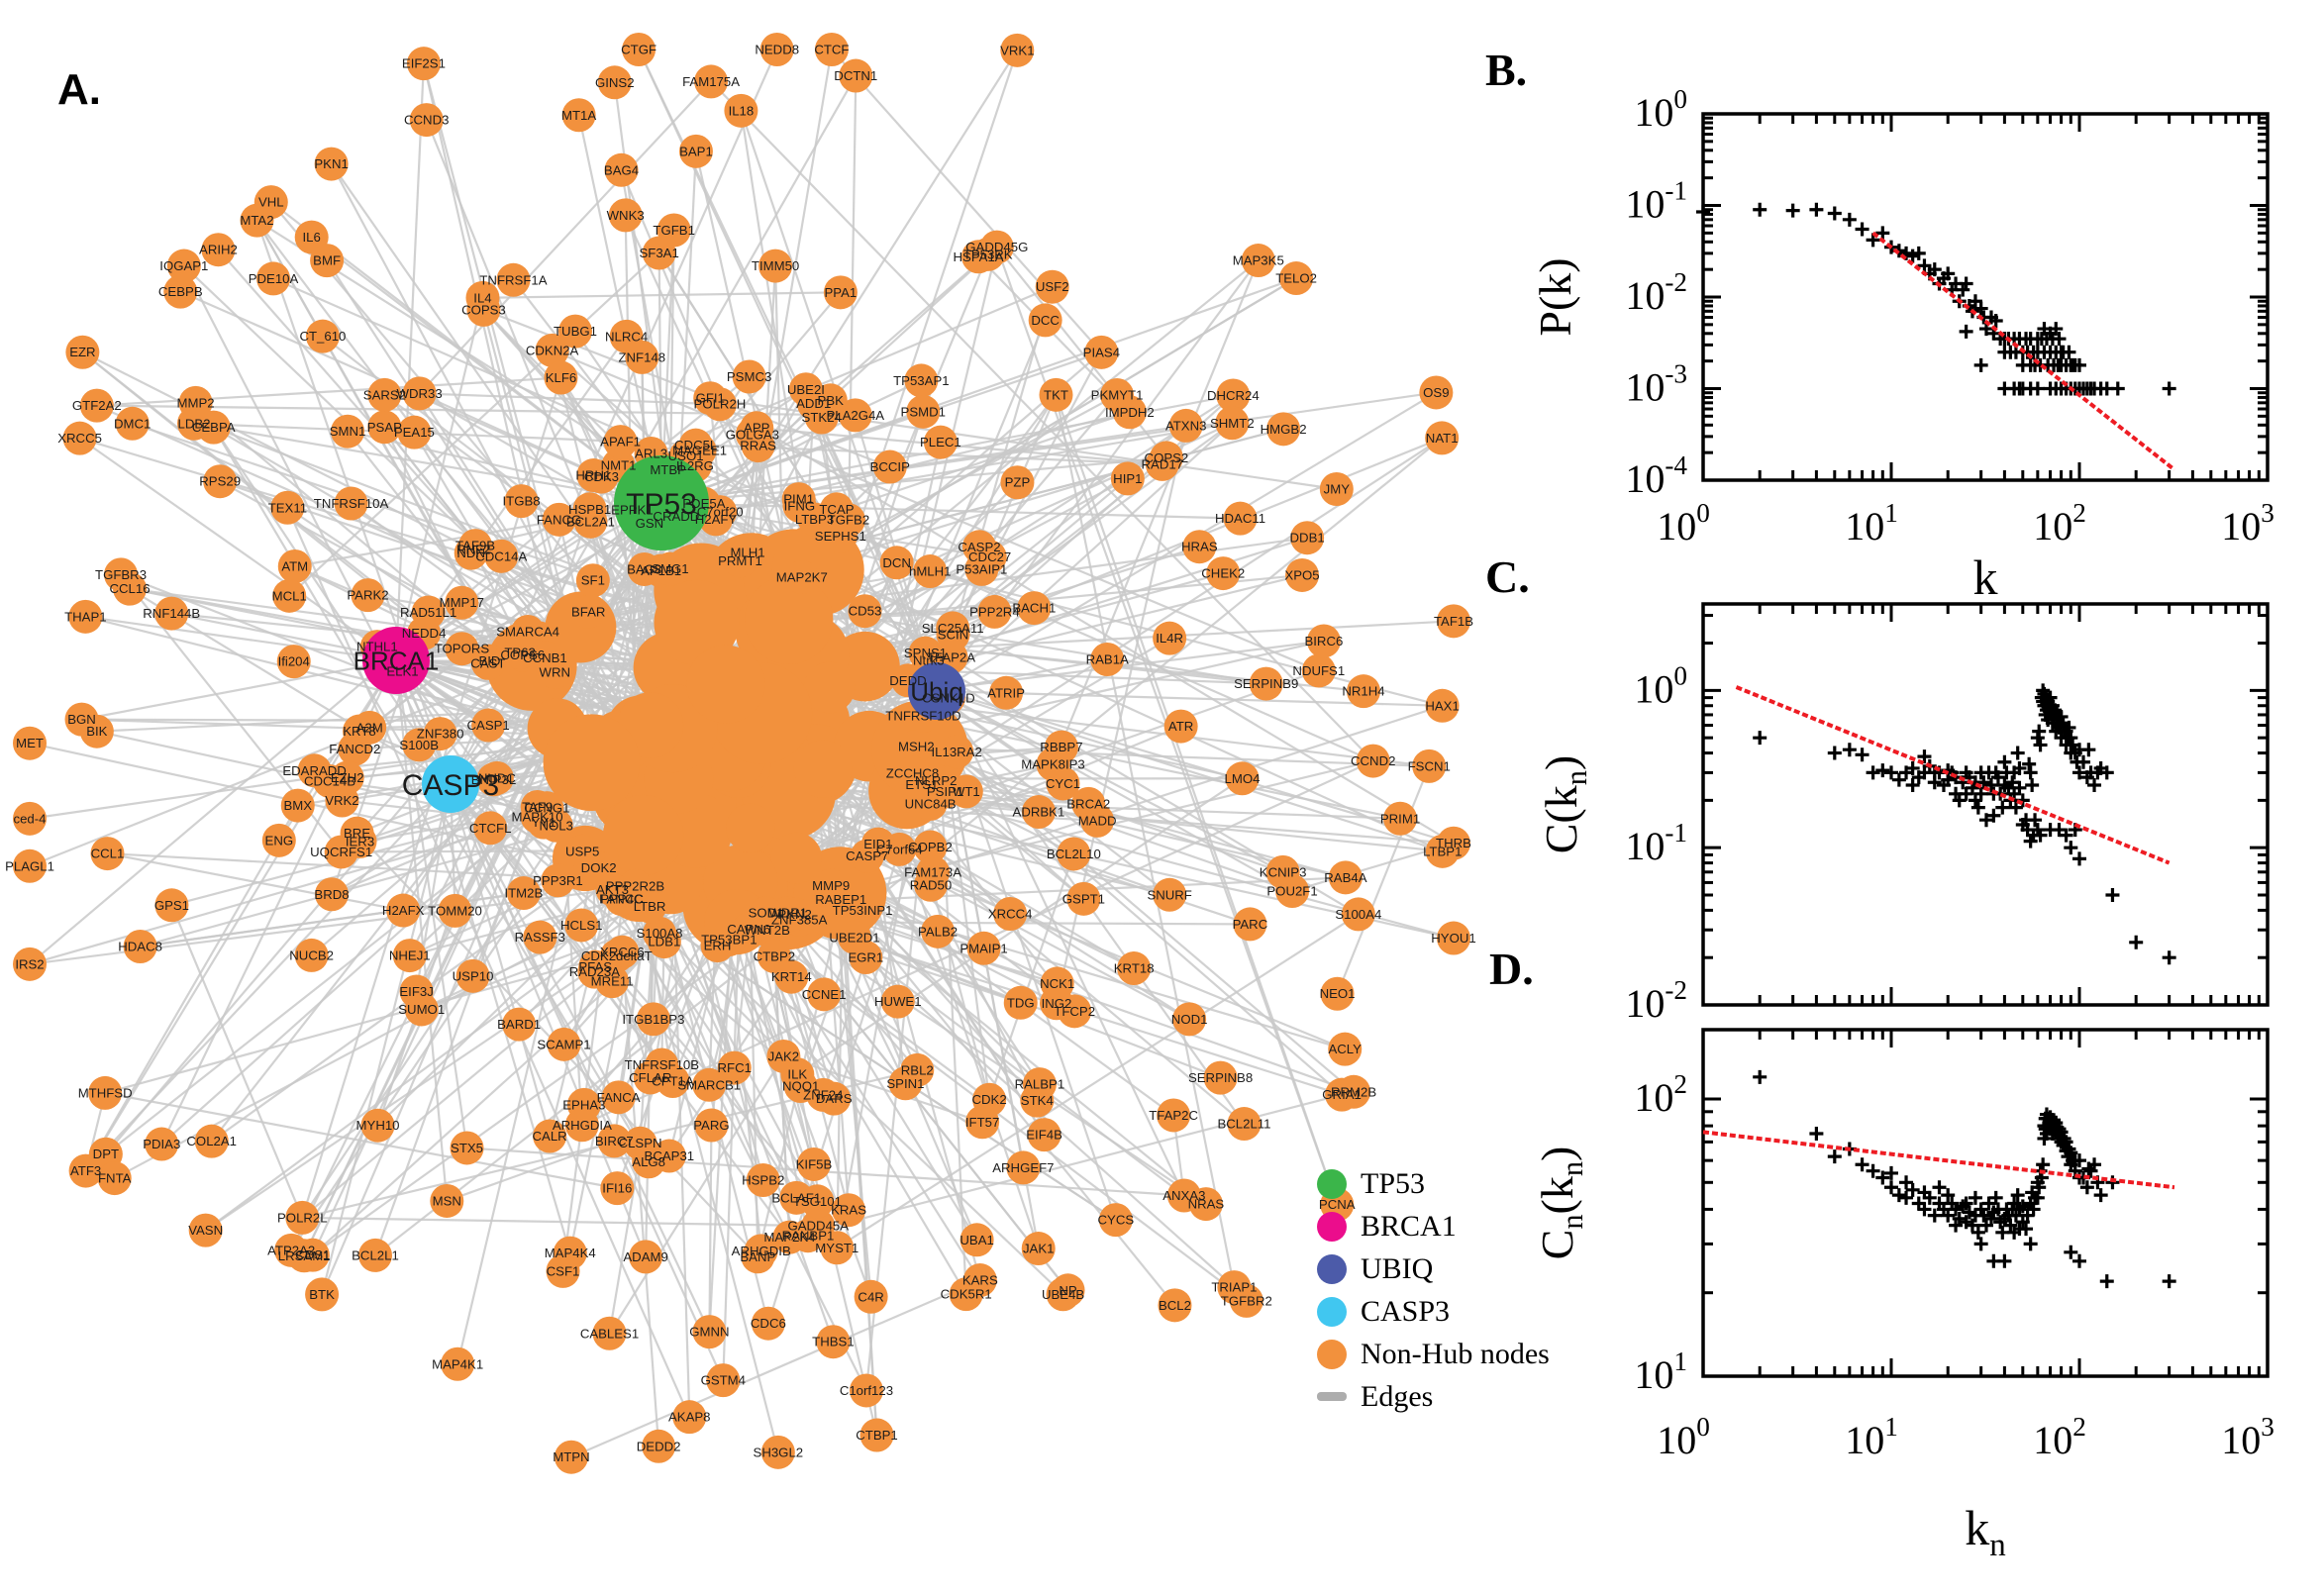 This screenshot has height=1596, width=2323. Describe the element at coordinates (220, 481) in the screenshot. I see `svg-text: RPS29` at that location.